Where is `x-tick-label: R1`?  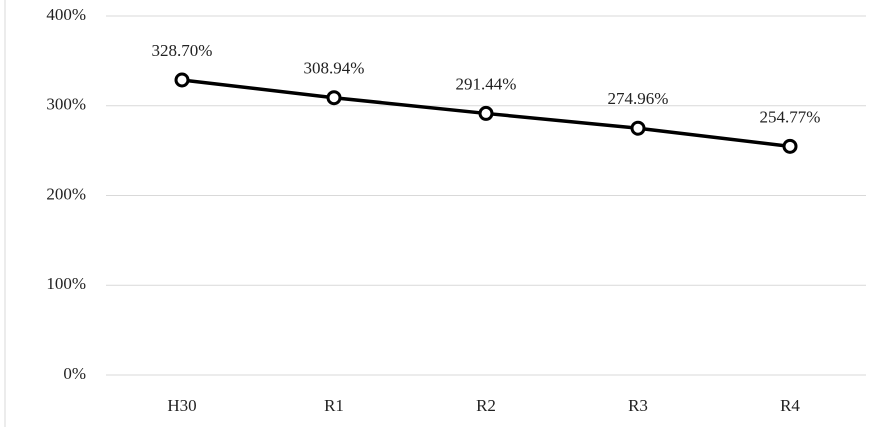 x-tick-label: R1 is located at coordinates (334, 405).